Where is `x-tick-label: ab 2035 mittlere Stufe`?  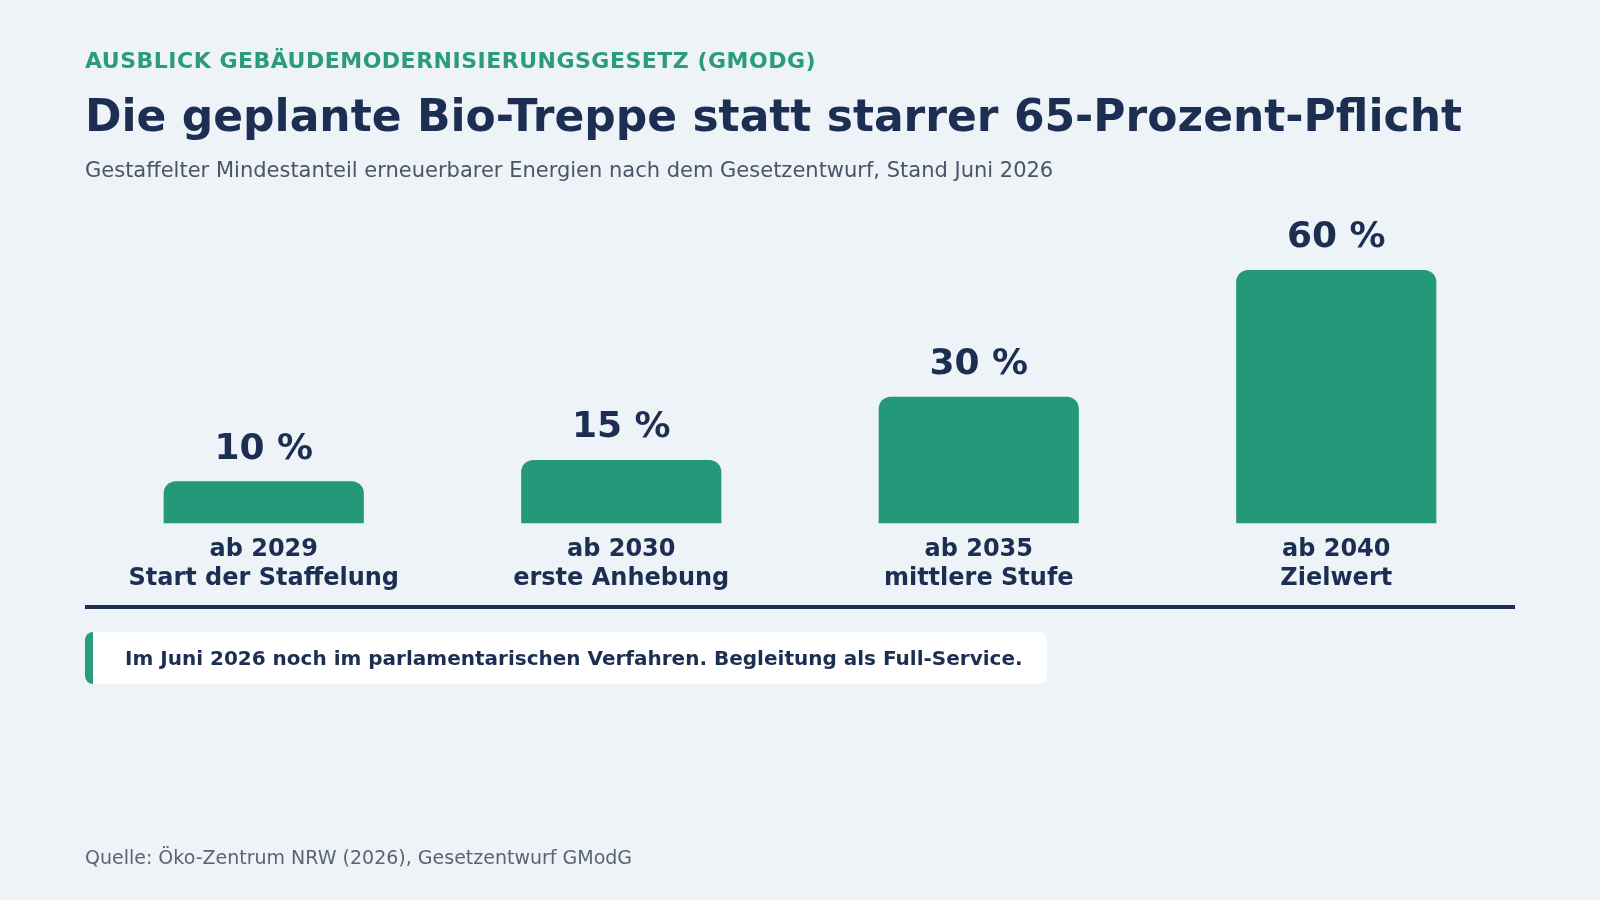
x-tick-label: ab 2035 mittlere Stufe is located at coordinates (978, 562).